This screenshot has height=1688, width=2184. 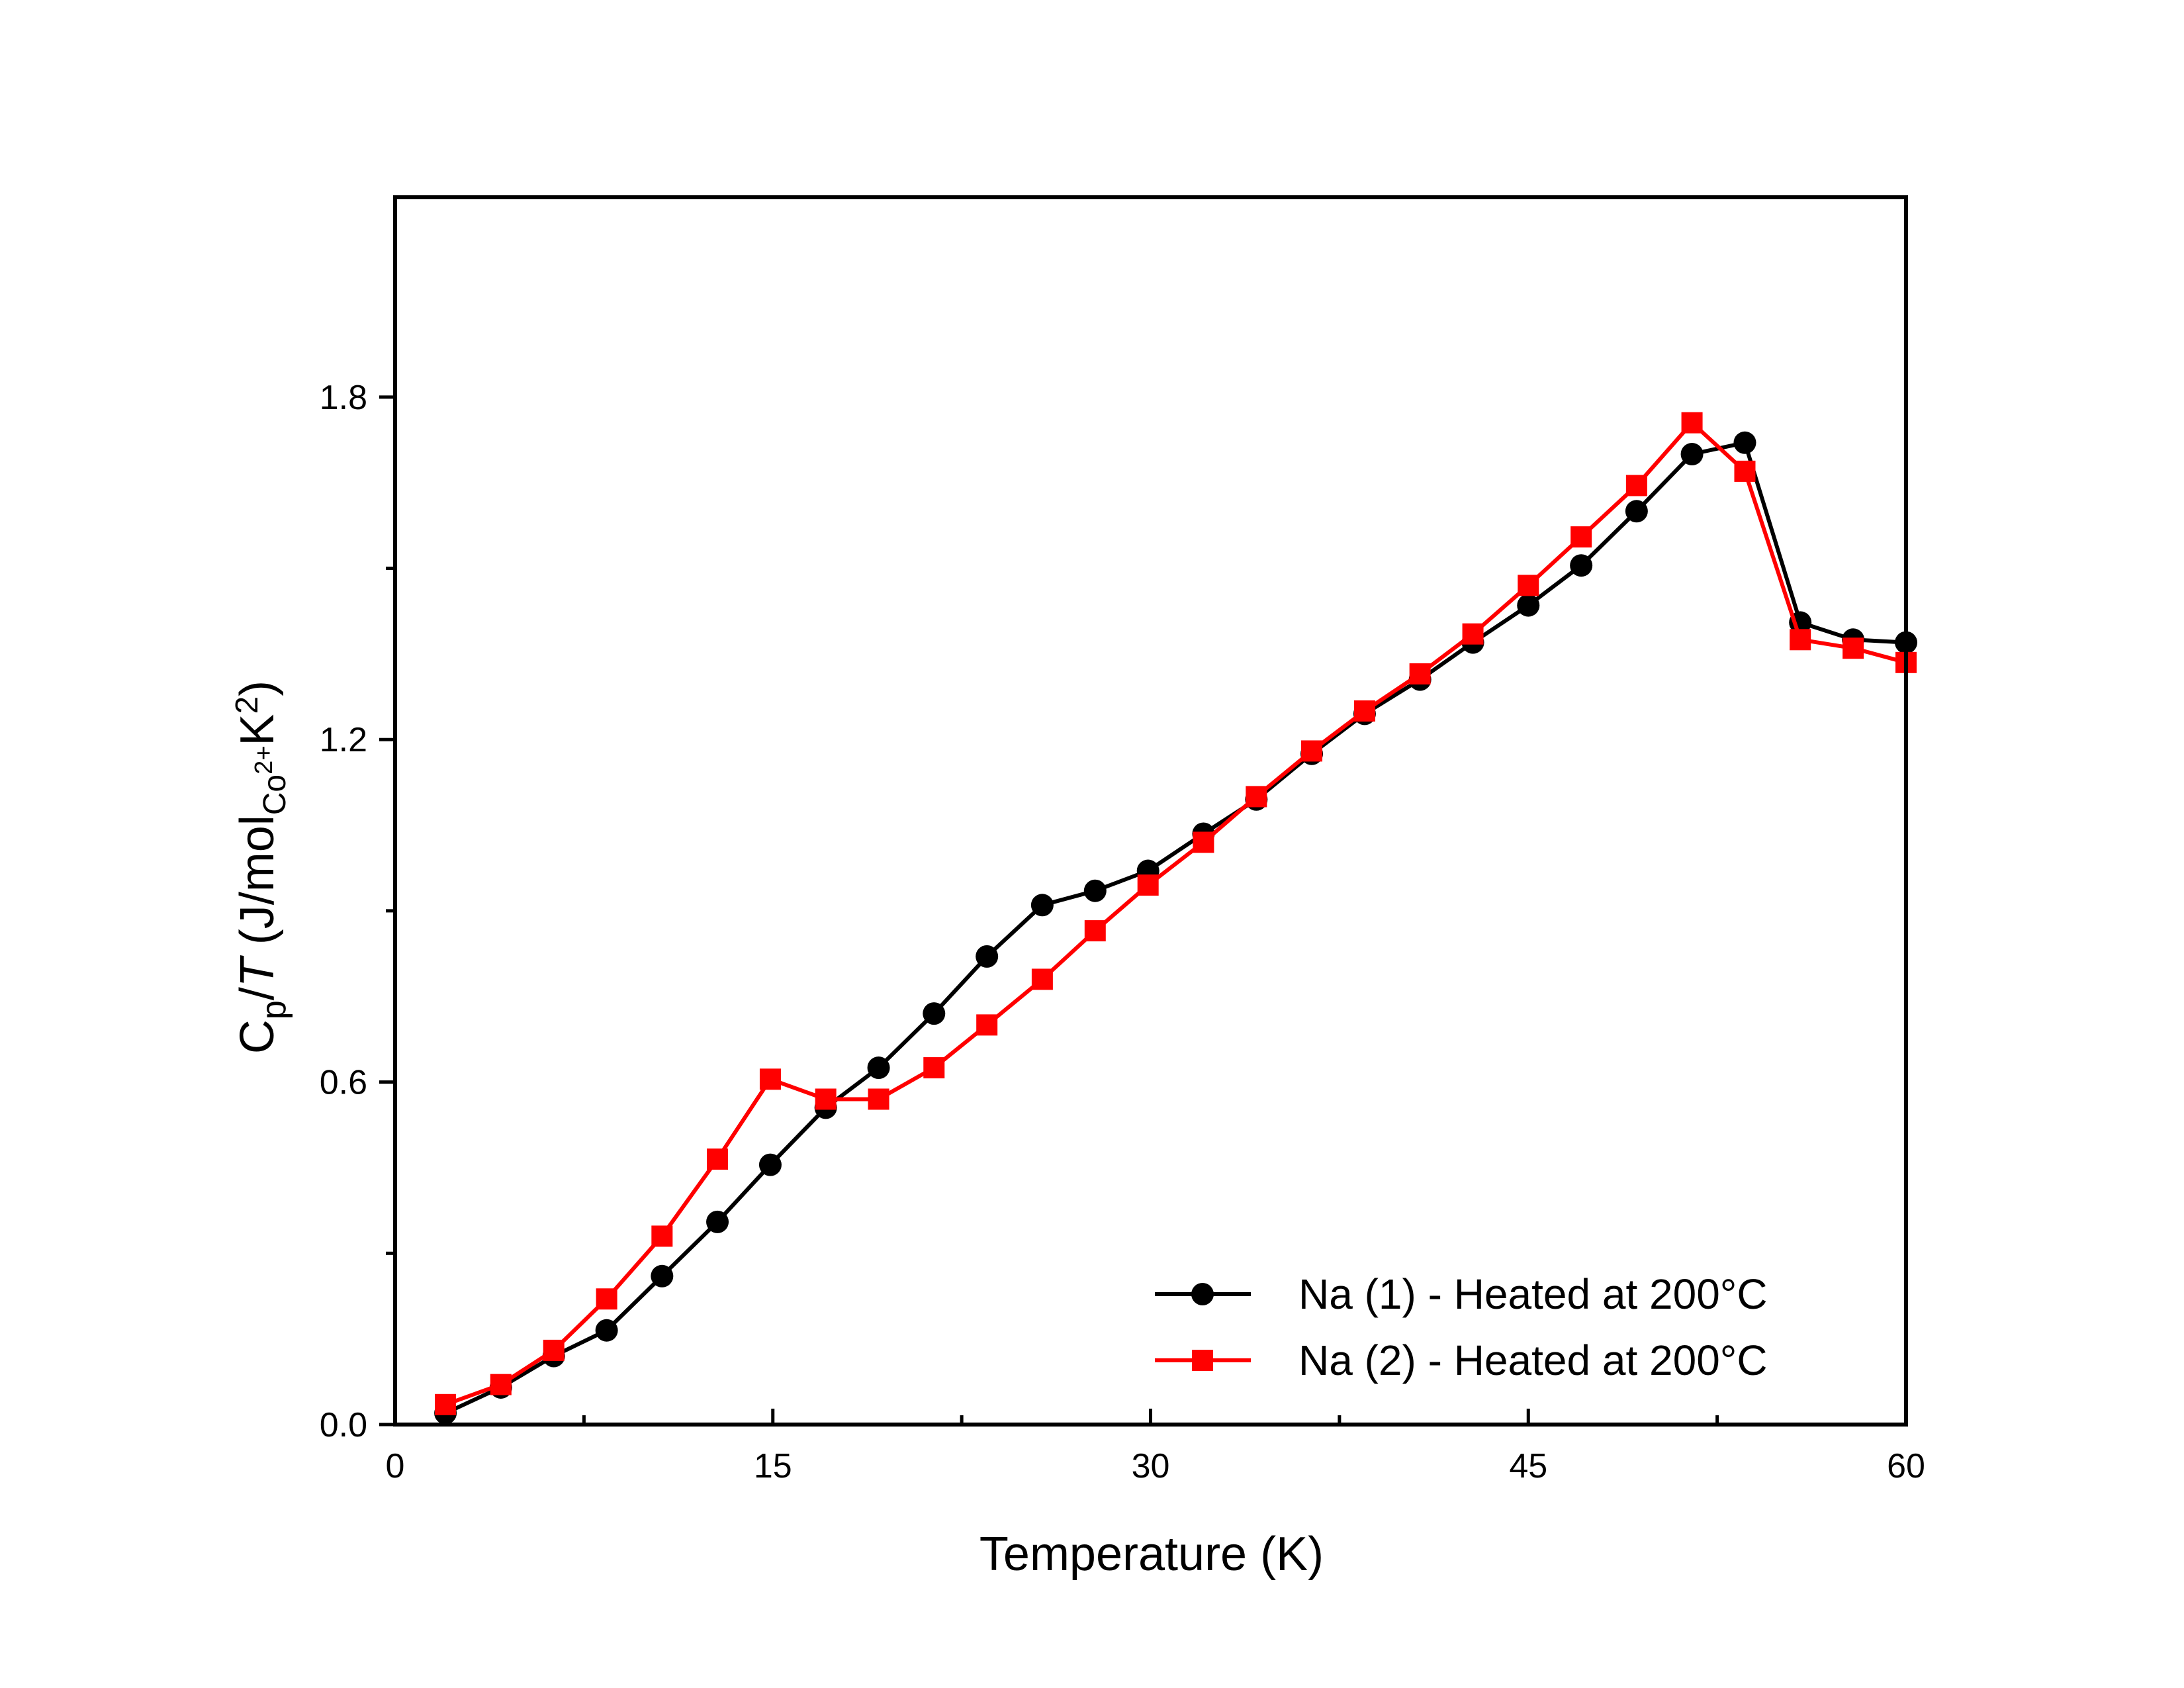 What do you see at coordinates (343, 398) in the screenshot?
I see `y-tick-label: 1.8` at bounding box center [343, 398].